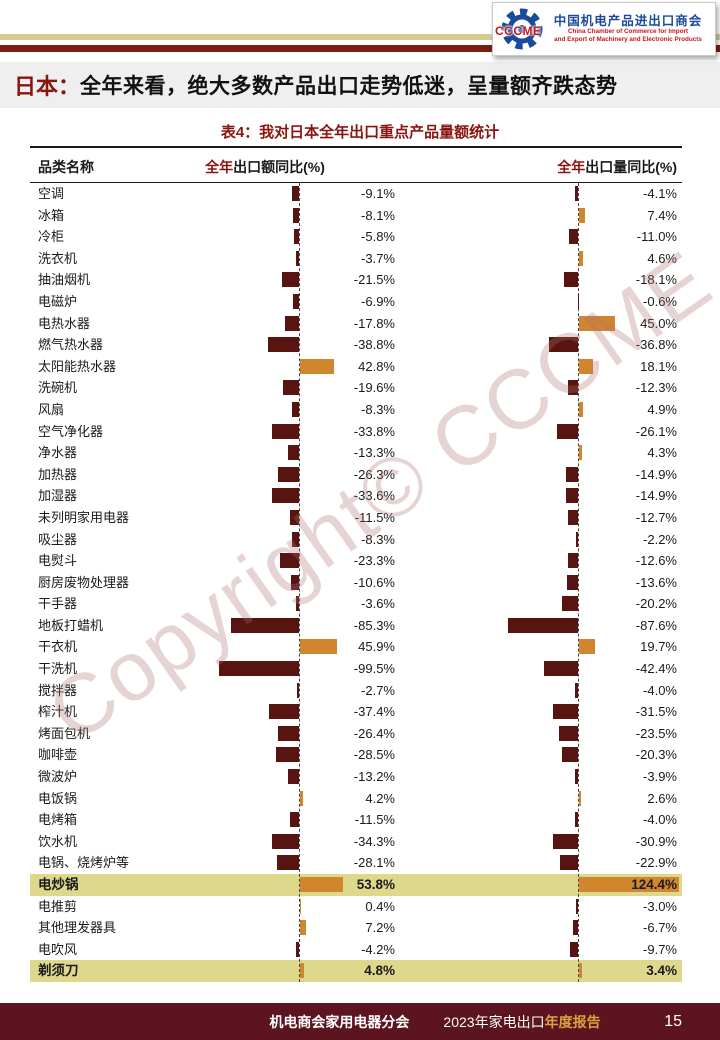 The height and width of the screenshot is (1040, 720). Describe the element at coordinates (660, 820) in the screenshot. I see `volume-yoy-label: -4.0%` at that location.